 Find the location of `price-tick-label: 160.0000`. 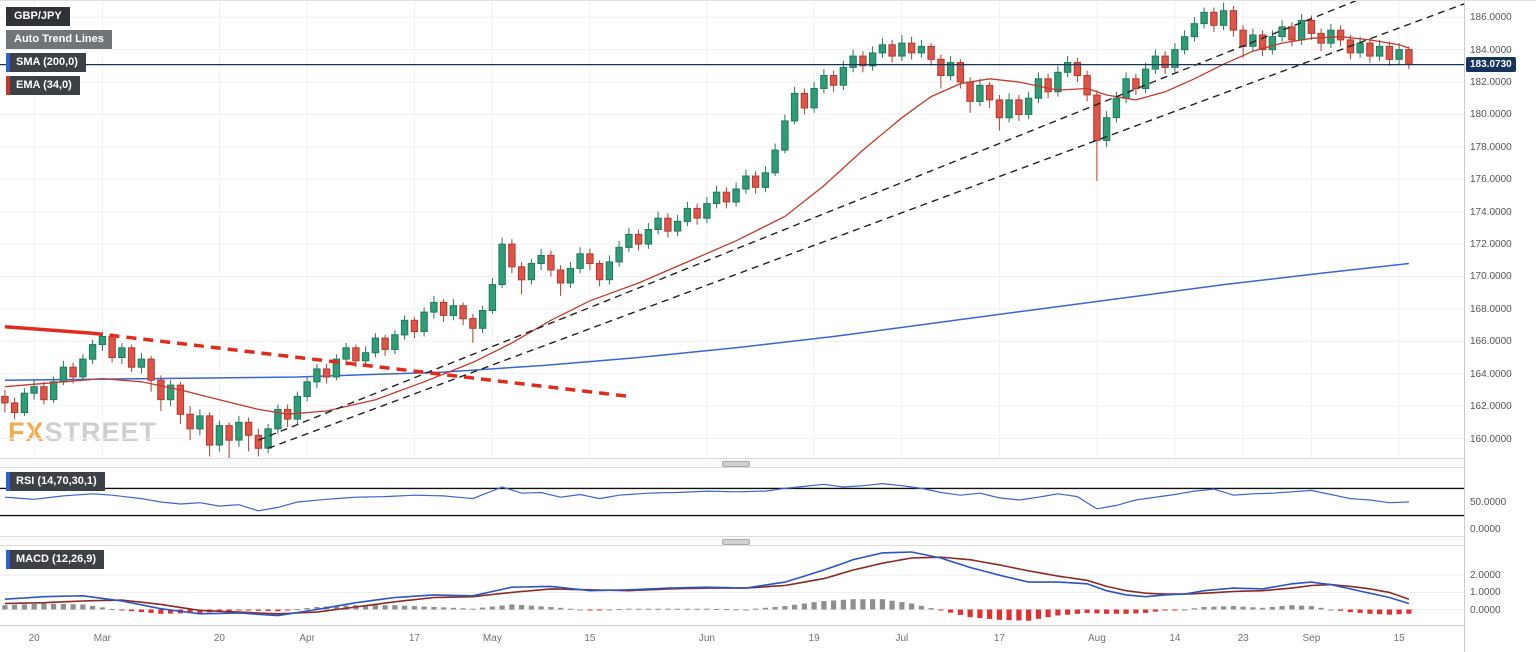

price-tick-label: 160.0000 is located at coordinates (1491, 439).